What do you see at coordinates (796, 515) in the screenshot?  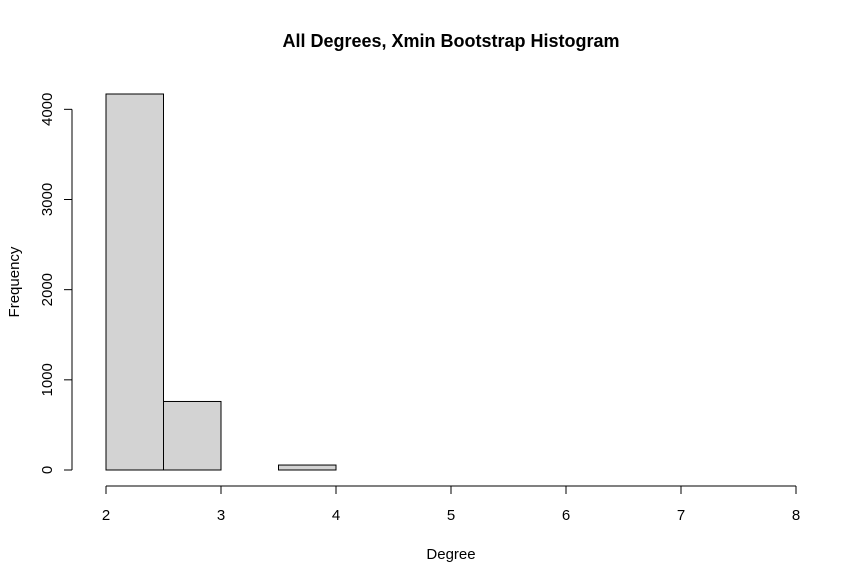 I see `x-tick-label-8: 8` at bounding box center [796, 515].